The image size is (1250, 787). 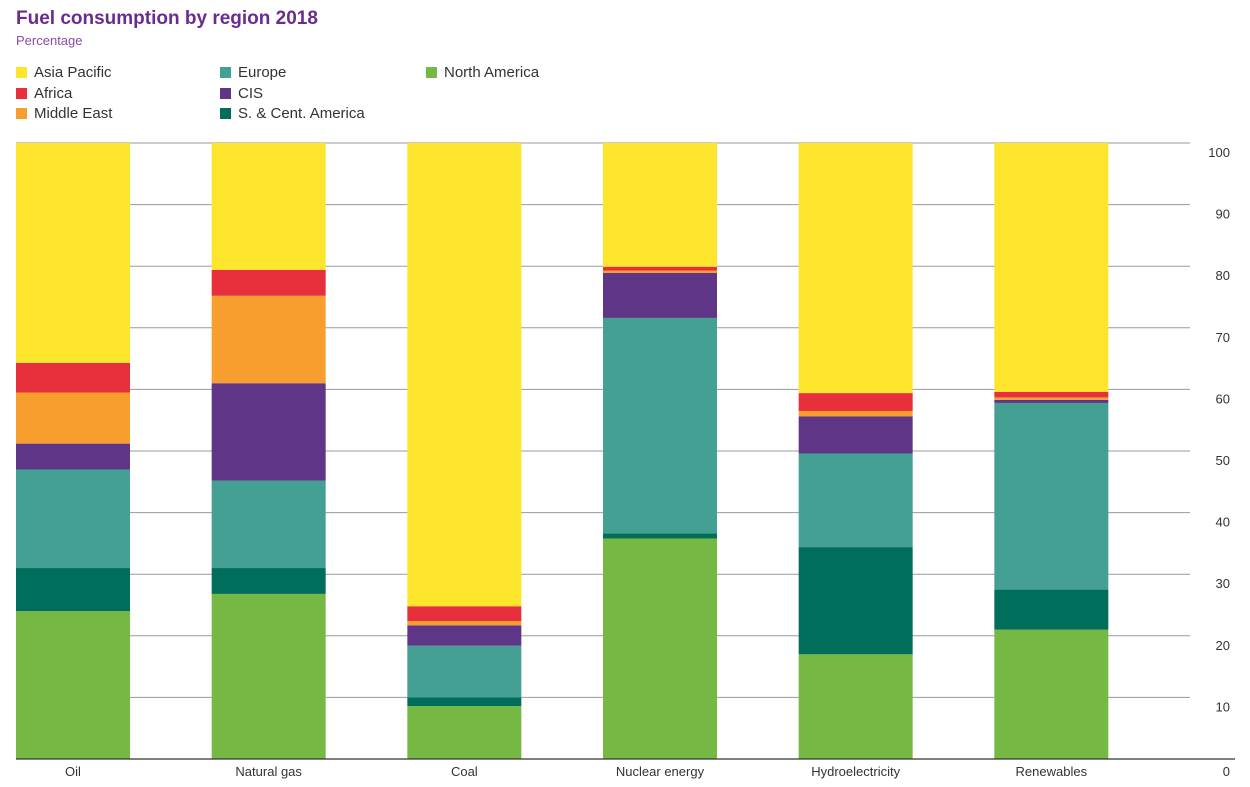 I want to click on y-tick-label: 20, so click(x=1223, y=645).